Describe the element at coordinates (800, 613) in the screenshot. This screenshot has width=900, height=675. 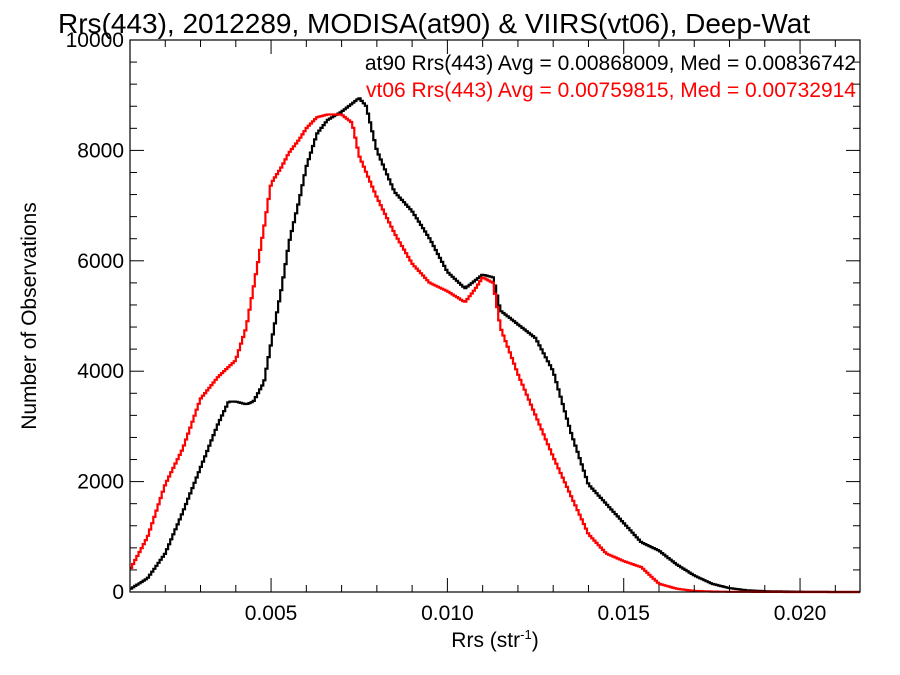
I see `x-tick-label: 0.020` at that location.